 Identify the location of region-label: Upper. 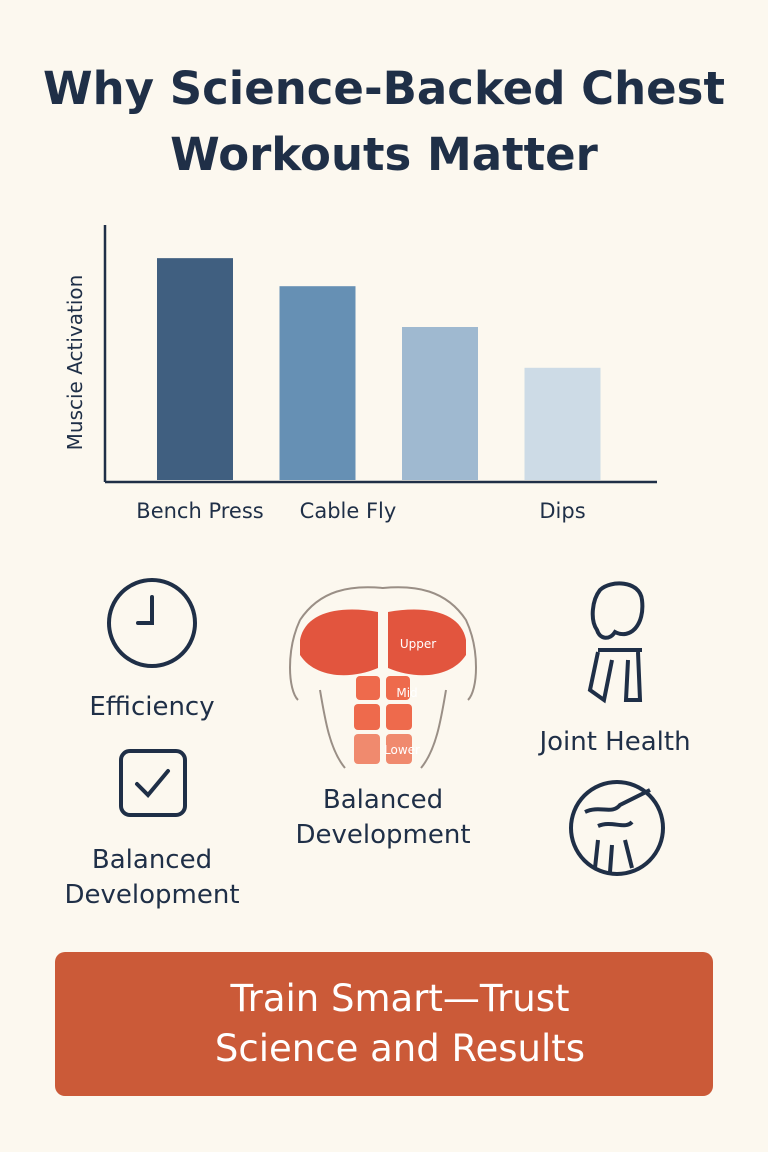
(418, 644).